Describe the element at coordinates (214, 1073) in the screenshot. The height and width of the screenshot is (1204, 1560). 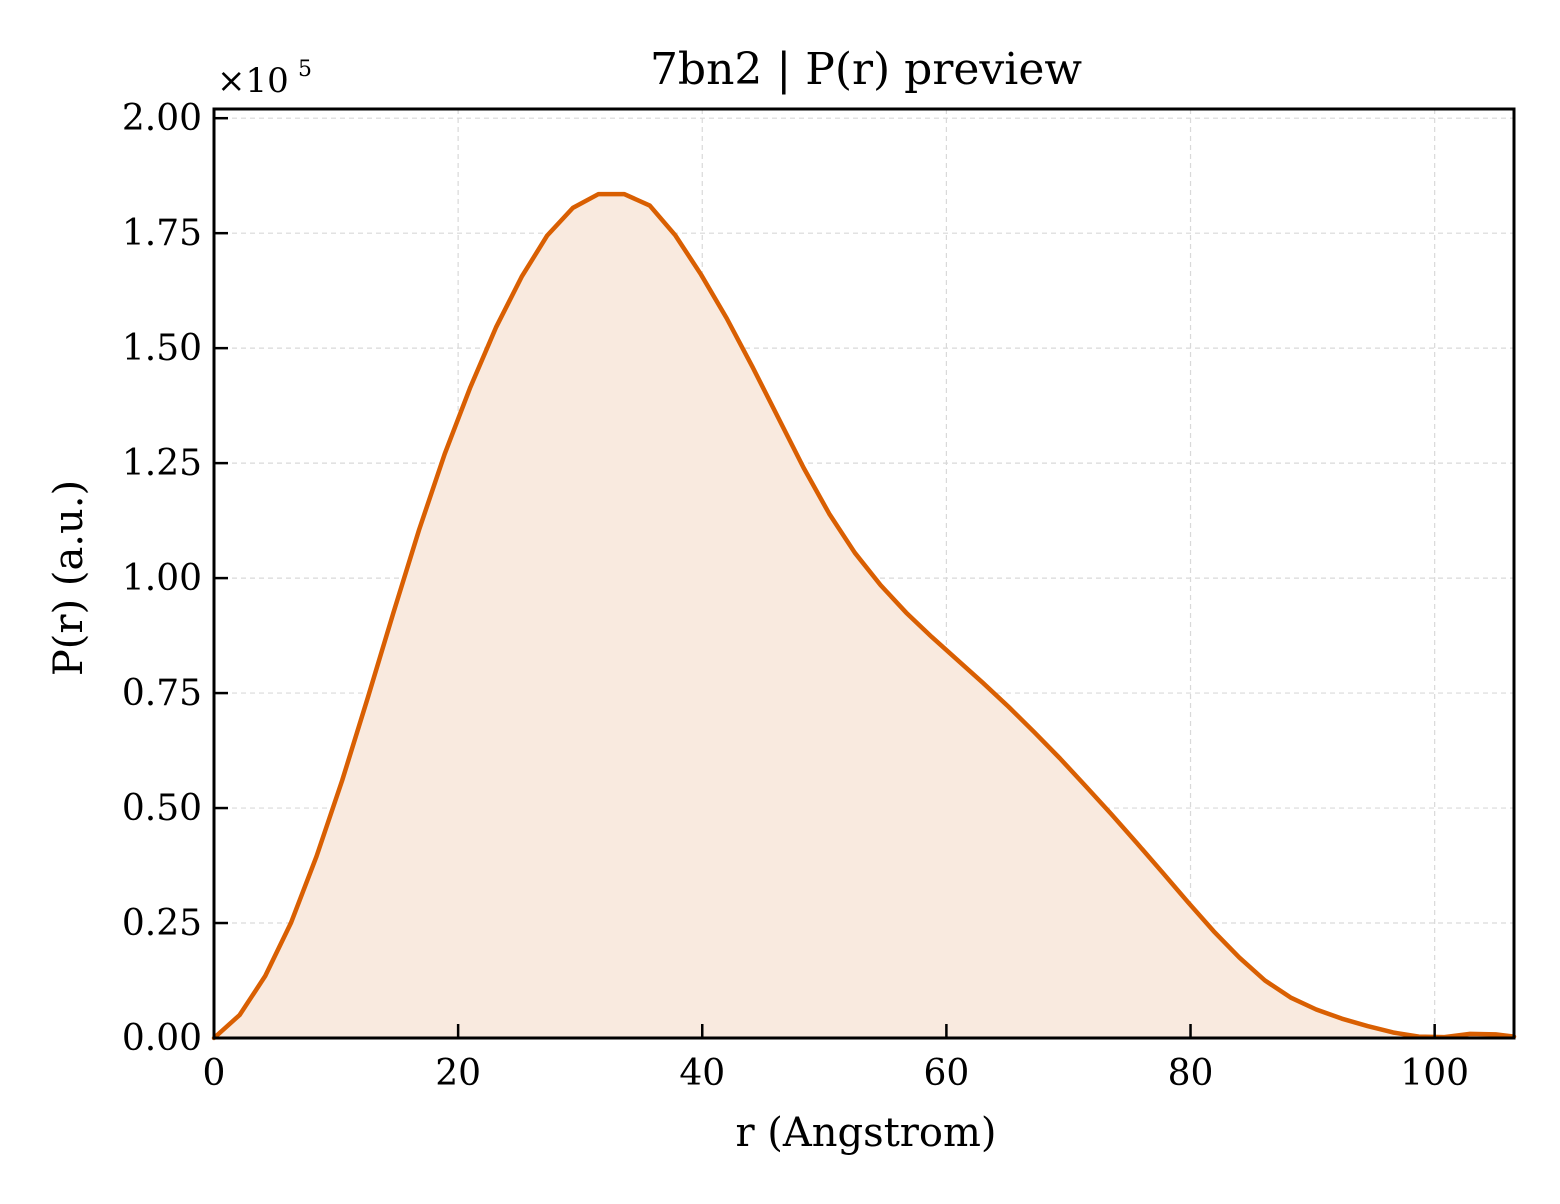
I see `x-tick-label: 0` at that location.